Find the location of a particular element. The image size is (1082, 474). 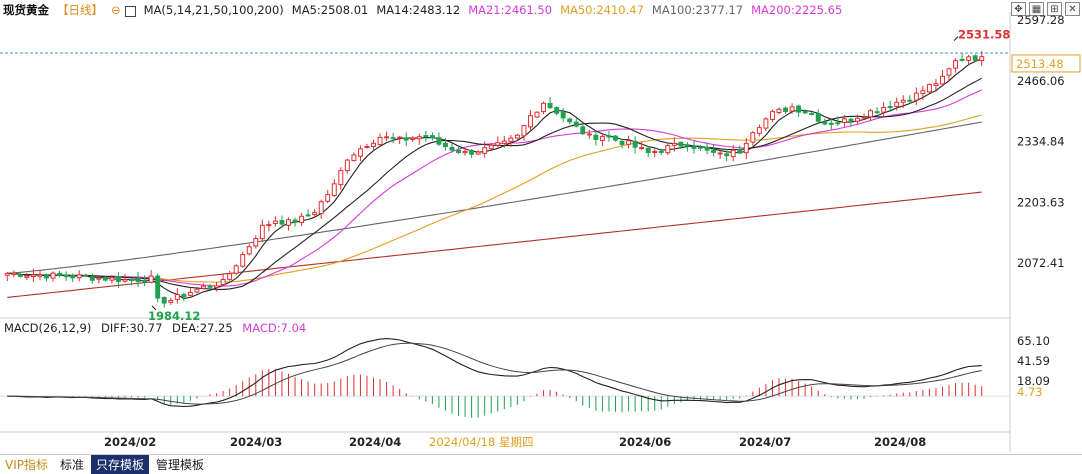

zoom-icon: ⊞ is located at coordinates (1054, 9).